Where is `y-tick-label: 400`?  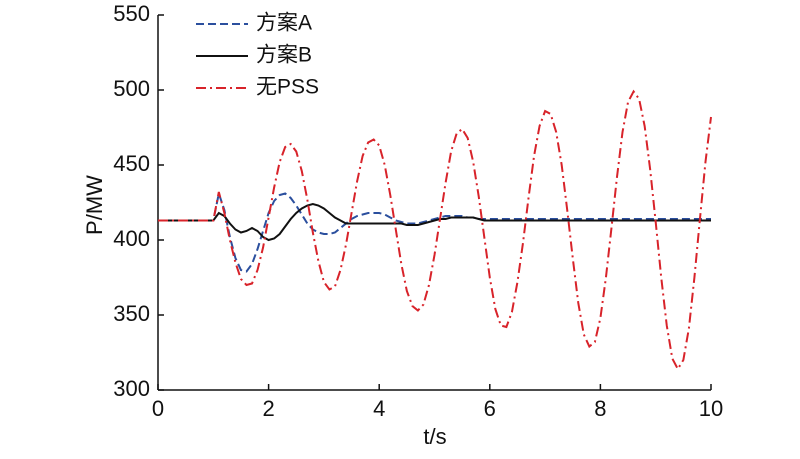 y-tick-label: 400 is located at coordinates (131, 238).